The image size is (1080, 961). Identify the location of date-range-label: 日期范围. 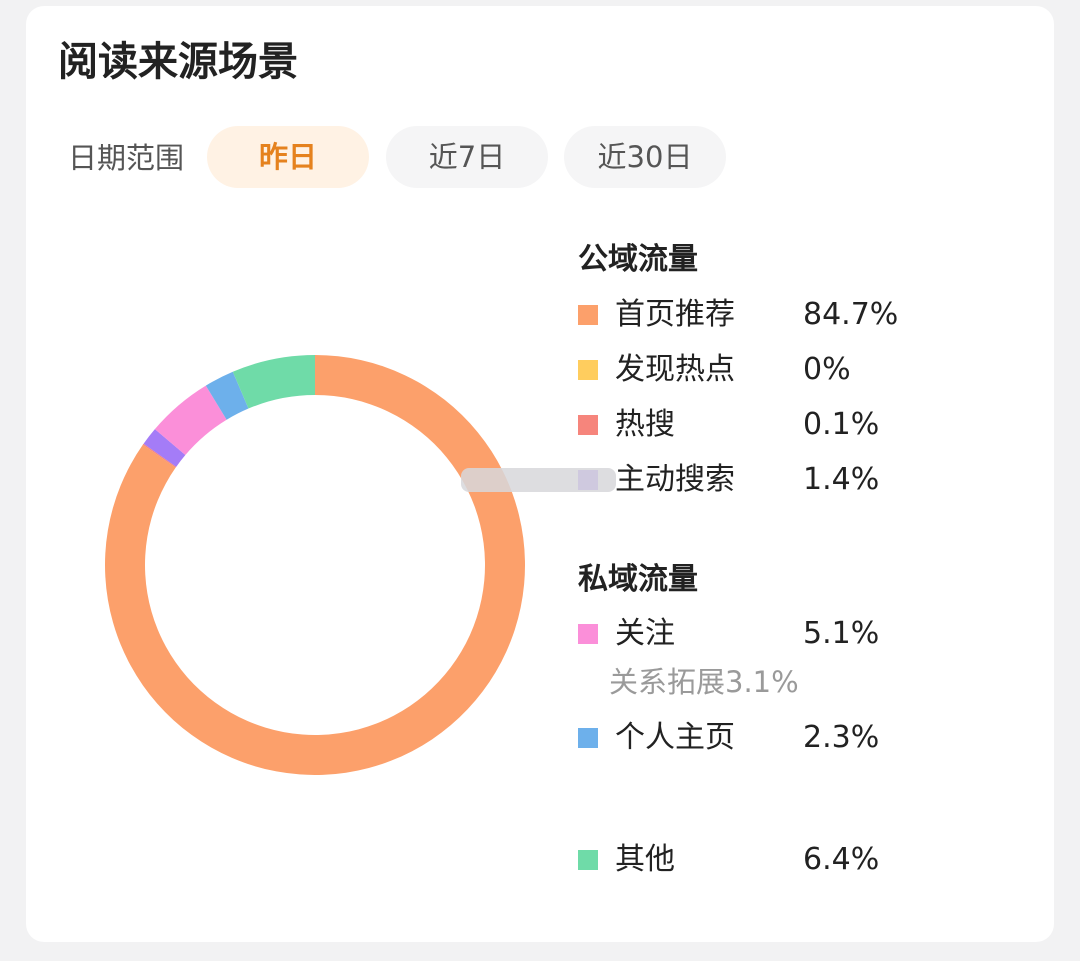
(126, 158).